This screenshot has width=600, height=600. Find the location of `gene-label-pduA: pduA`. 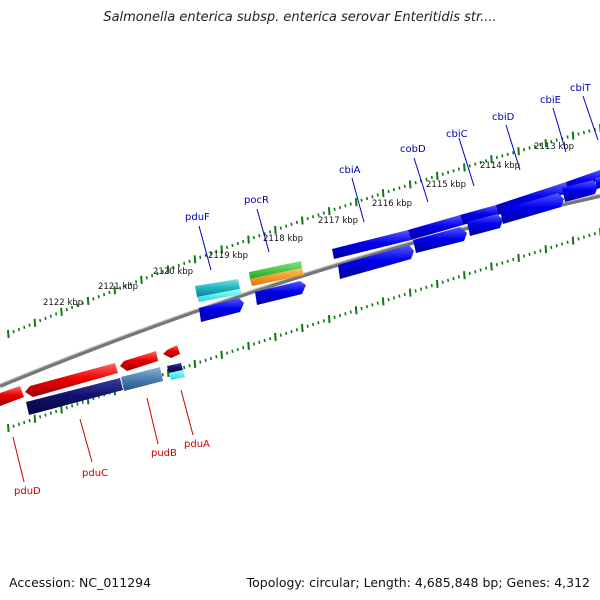

gene-label-pduA: pduA is located at coordinates (197, 444).